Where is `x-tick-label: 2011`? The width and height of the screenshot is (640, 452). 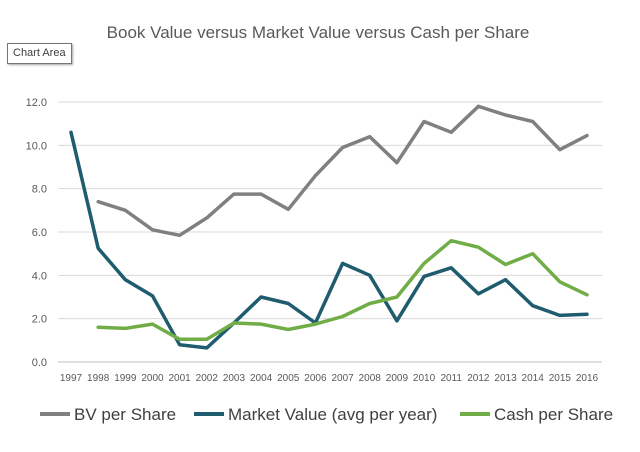
x-tick-label: 2011 is located at coordinates (451, 378).